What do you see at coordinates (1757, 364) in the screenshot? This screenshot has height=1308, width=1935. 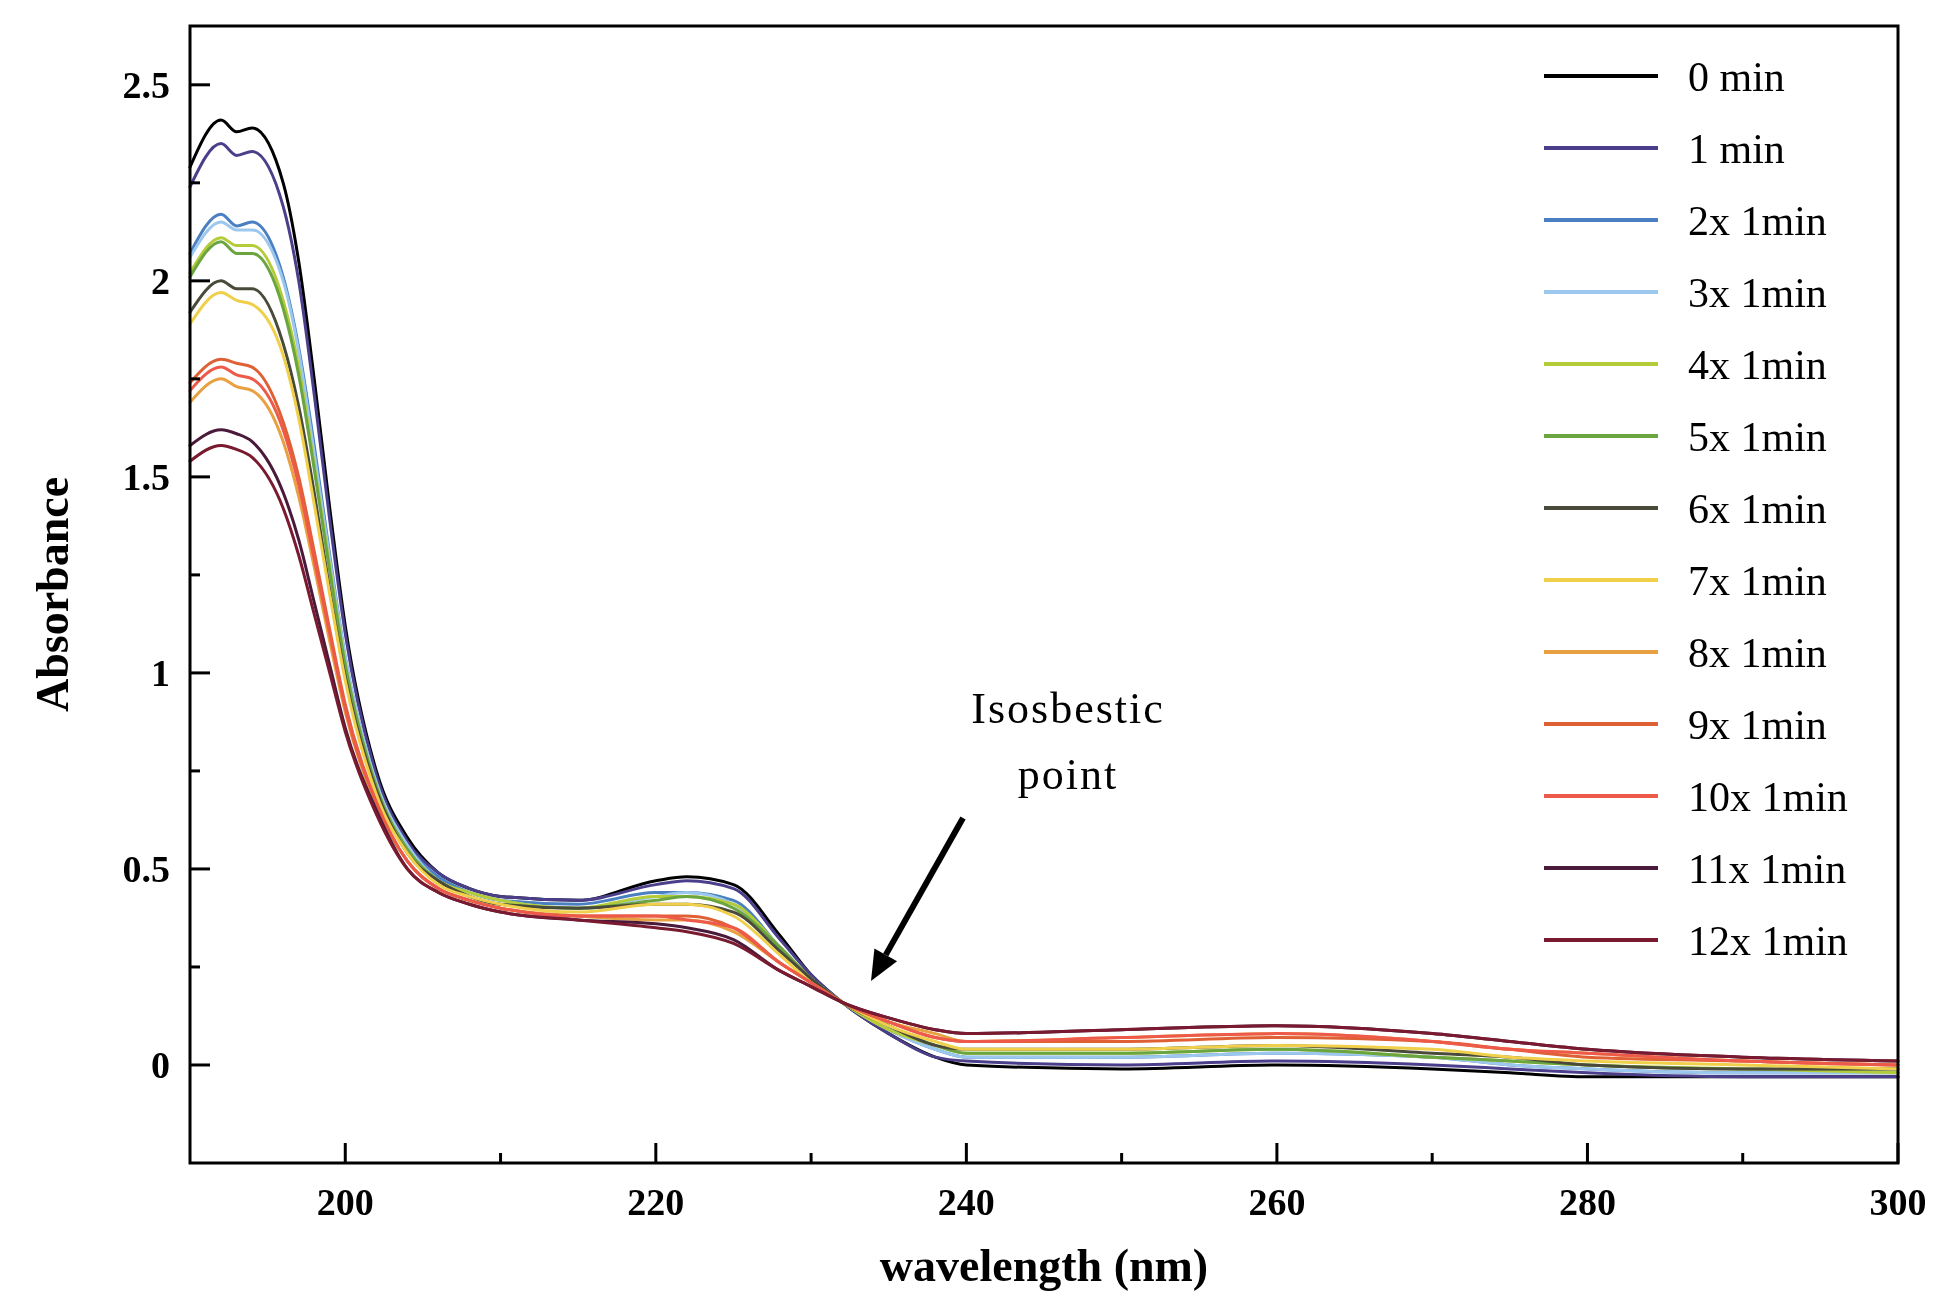 I see `legend-label: 4x 1min` at bounding box center [1757, 364].